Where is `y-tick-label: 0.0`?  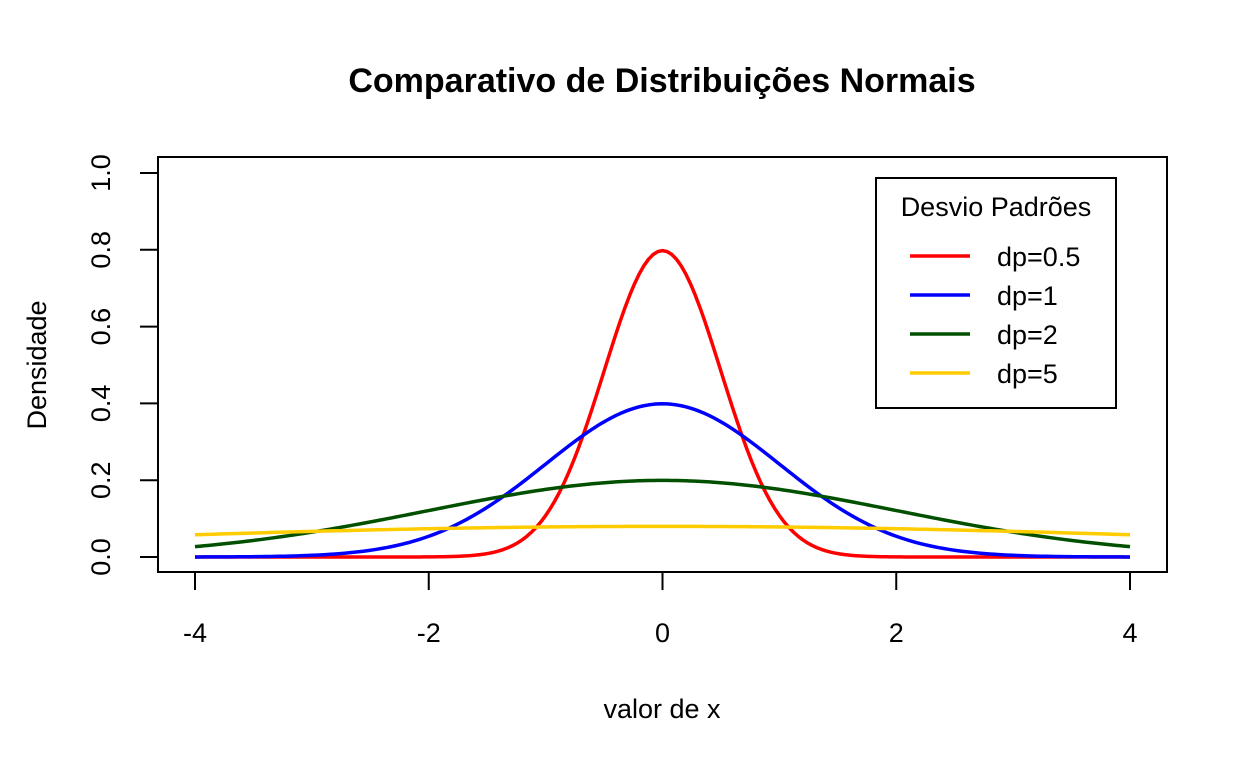 y-tick-label: 0.0 is located at coordinates (101, 557).